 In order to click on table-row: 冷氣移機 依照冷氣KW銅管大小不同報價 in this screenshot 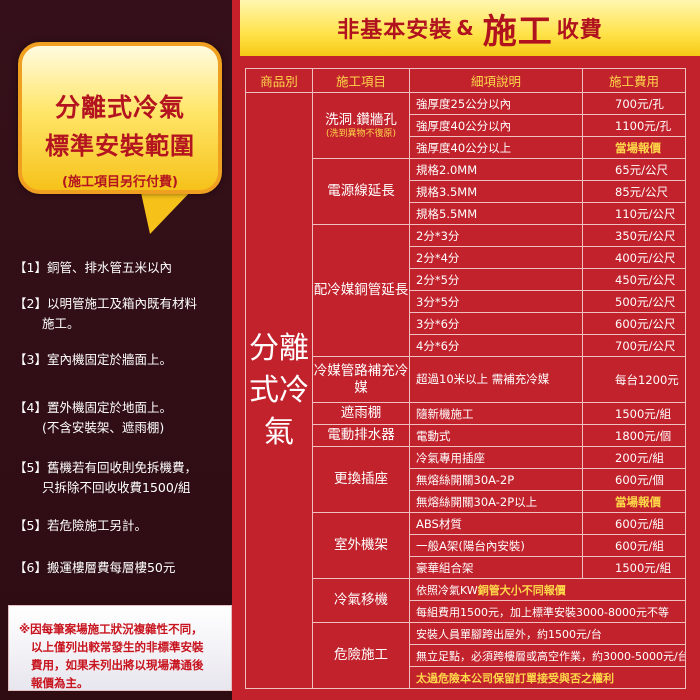, I will do `click(466, 600)`.